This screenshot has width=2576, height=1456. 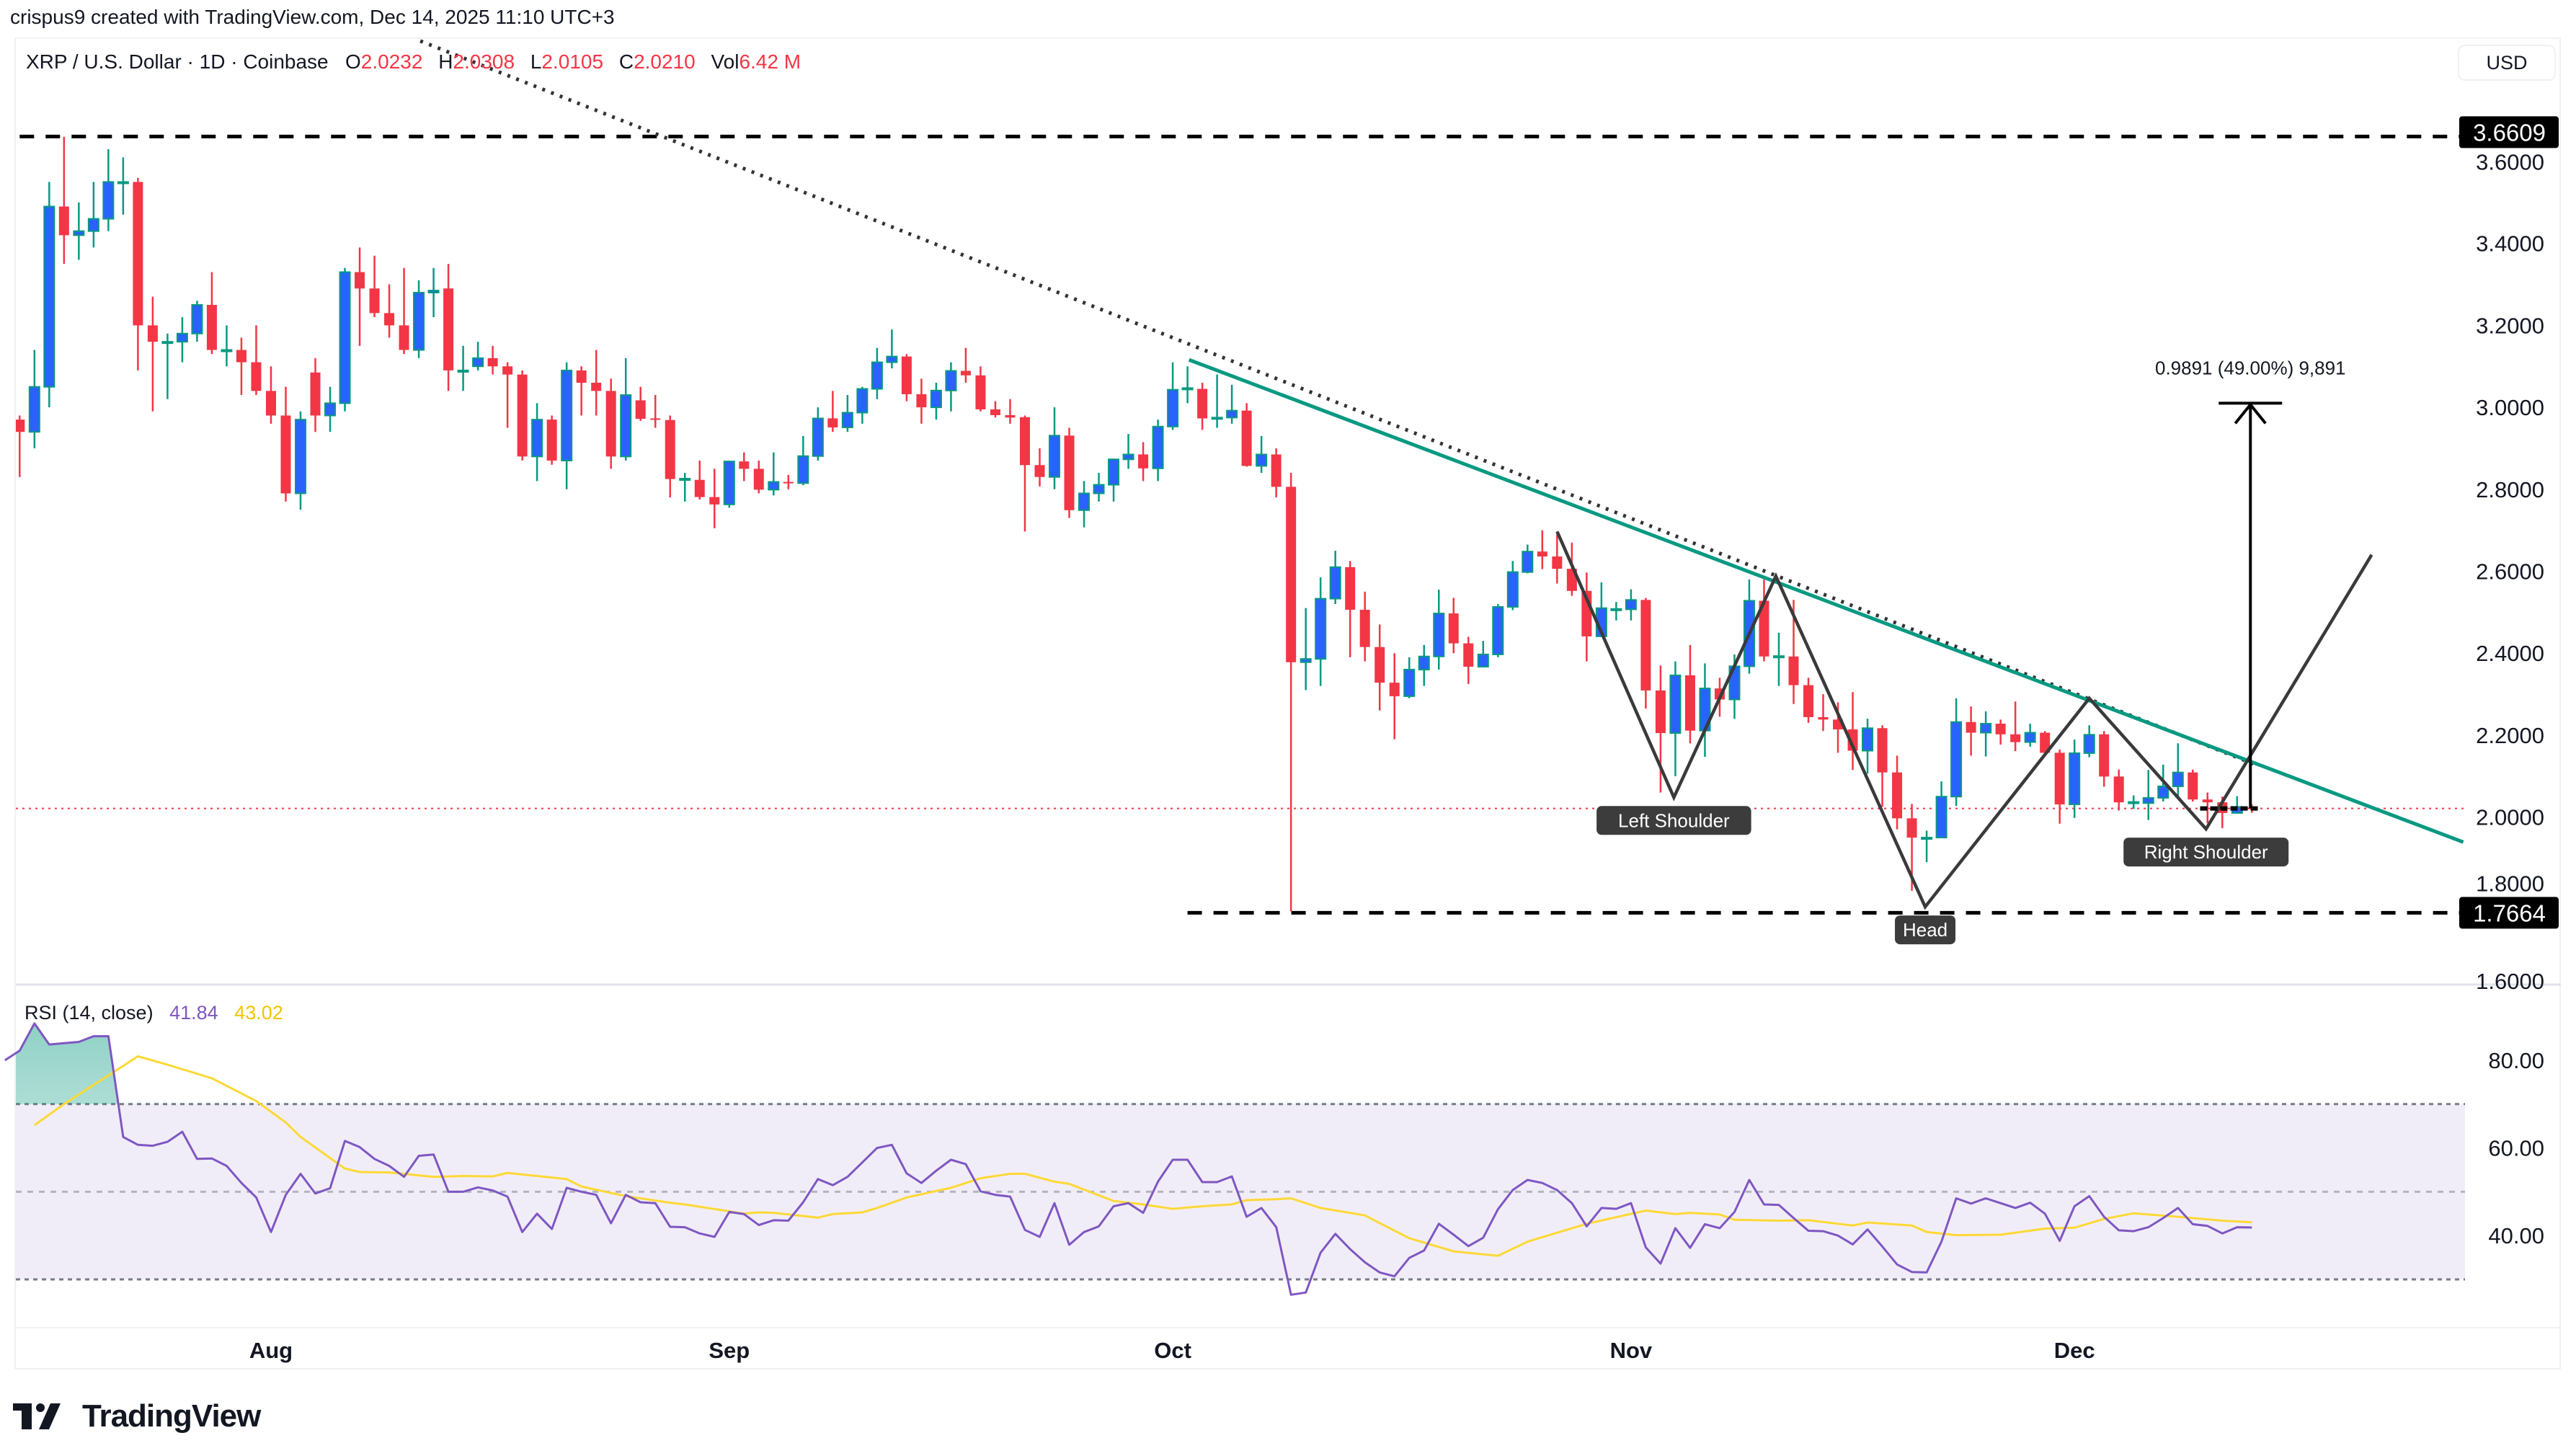 What do you see at coordinates (725, 61) in the screenshot?
I see `volume-label: Vol` at bounding box center [725, 61].